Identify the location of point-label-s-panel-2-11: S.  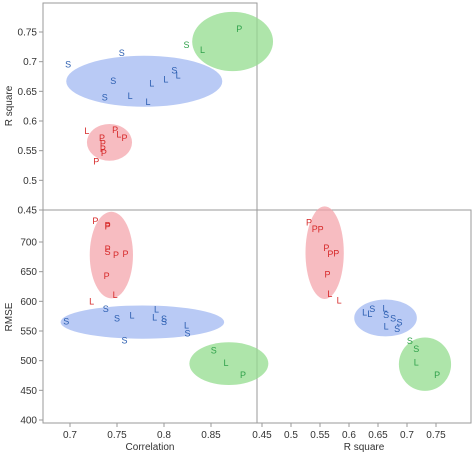
(372, 309).